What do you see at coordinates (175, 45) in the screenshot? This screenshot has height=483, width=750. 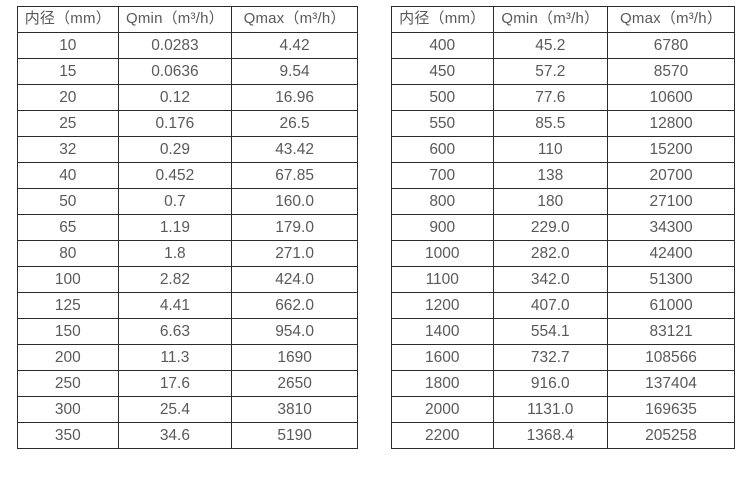 I see `table-cell: 0.0283` at bounding box center [175, 45].